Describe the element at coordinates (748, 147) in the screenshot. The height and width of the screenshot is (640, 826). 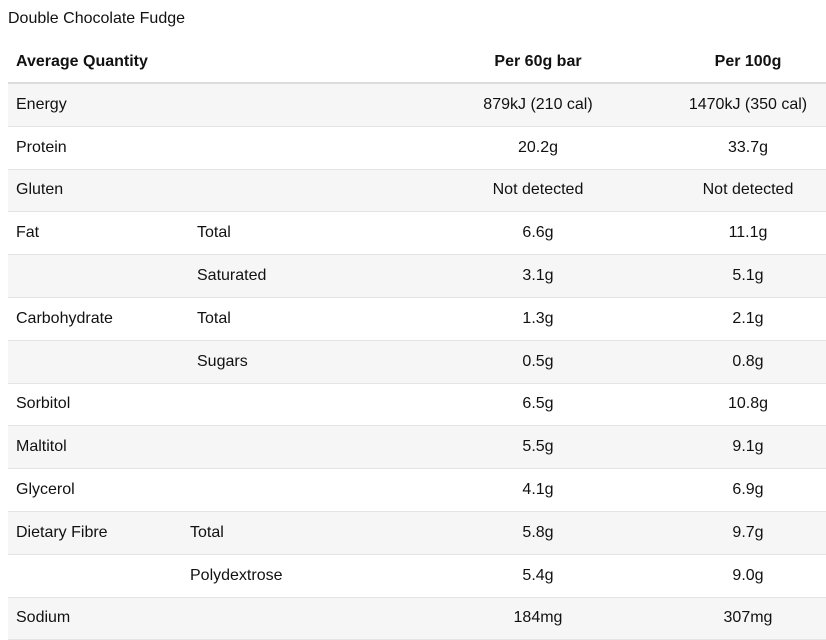
I see `value-per-100g: 33.7g` at that location.